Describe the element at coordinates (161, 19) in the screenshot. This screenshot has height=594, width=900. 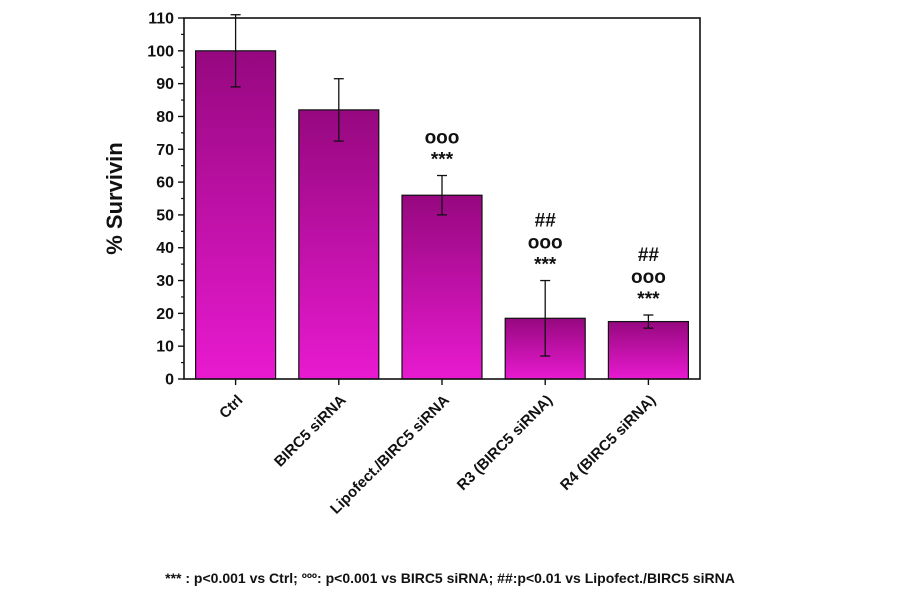
I see `y-tick-label-110: 110` at that location.